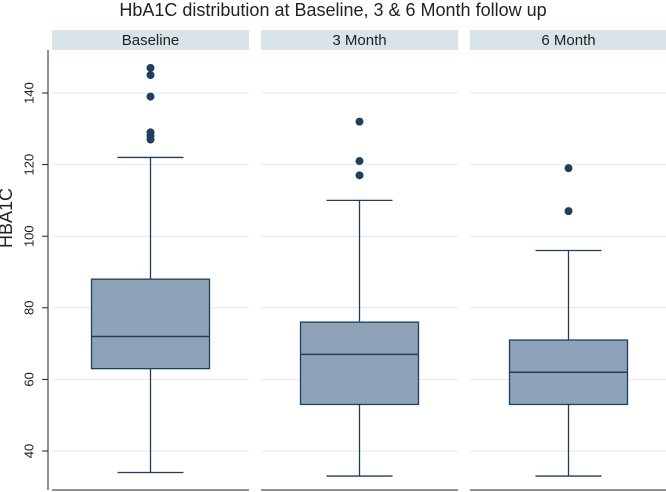 This screenshot has width=666, height=492. Describe the element at coordinates (28, 236) in the screenshot. I see `y-tick-label: 100` at that location.